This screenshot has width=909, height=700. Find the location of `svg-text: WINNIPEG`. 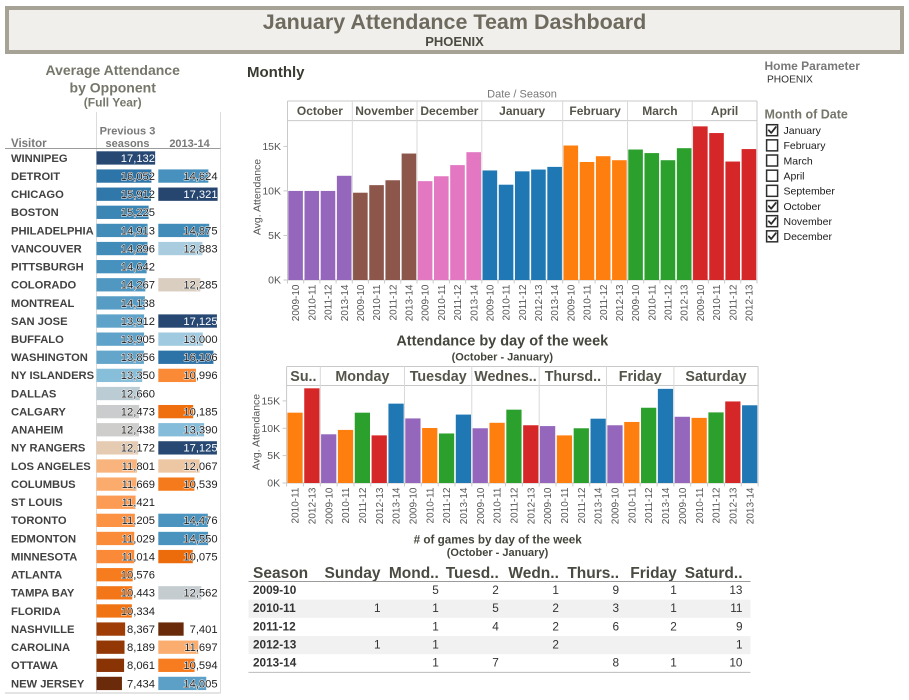

svg-text: WINNIPEG is located at coordinates (39, 159).